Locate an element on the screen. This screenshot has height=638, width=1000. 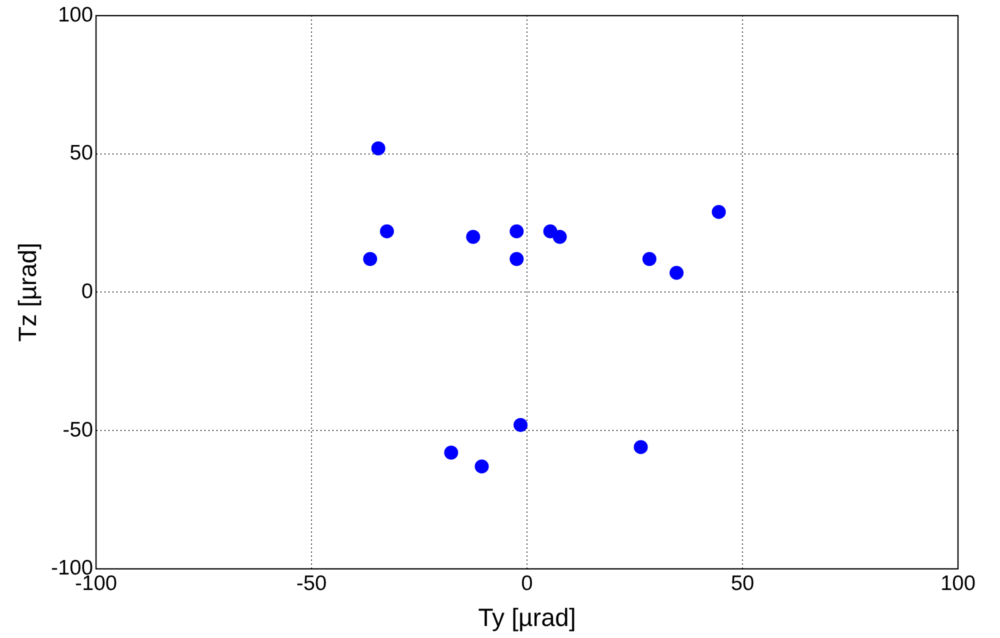
x-tick-label: -50 is located at coordinates (311, 584).